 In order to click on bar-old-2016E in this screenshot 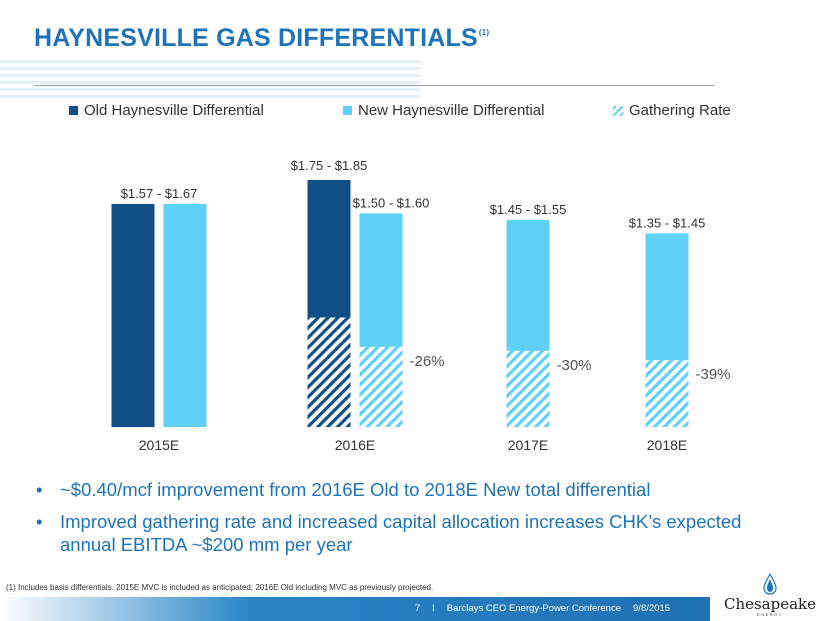, I will do `click(329, 249)`.